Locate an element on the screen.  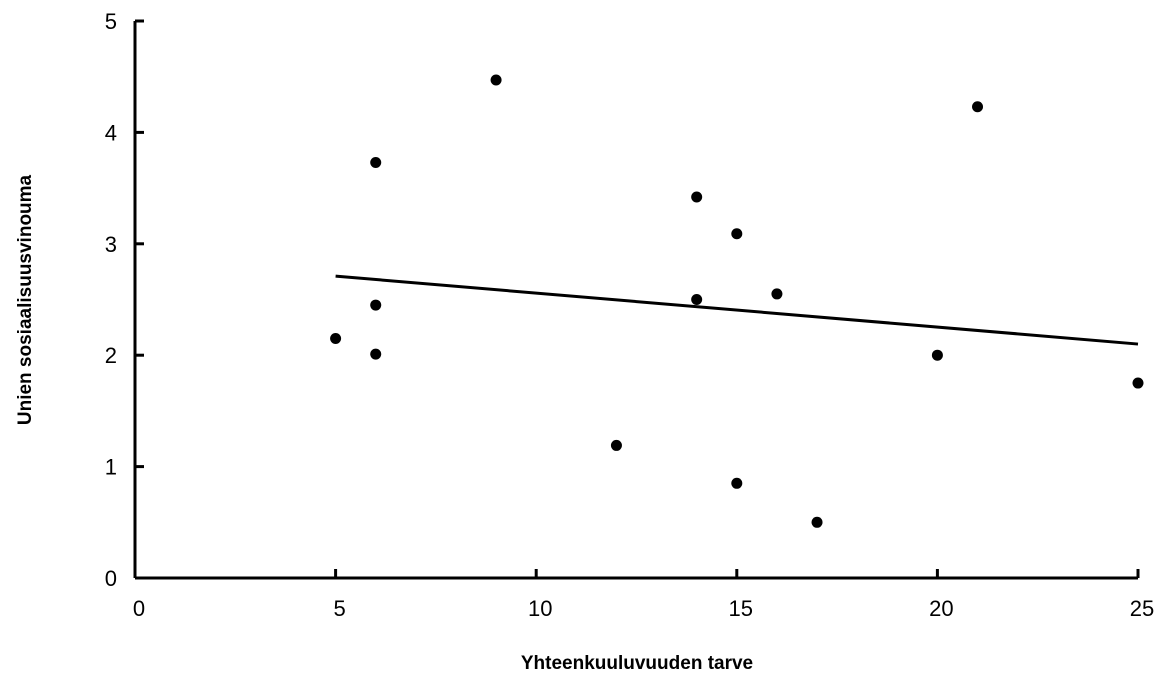
y-axis-title: Unien sosiaalisuusvinouma is located at coordinates (25, 299).